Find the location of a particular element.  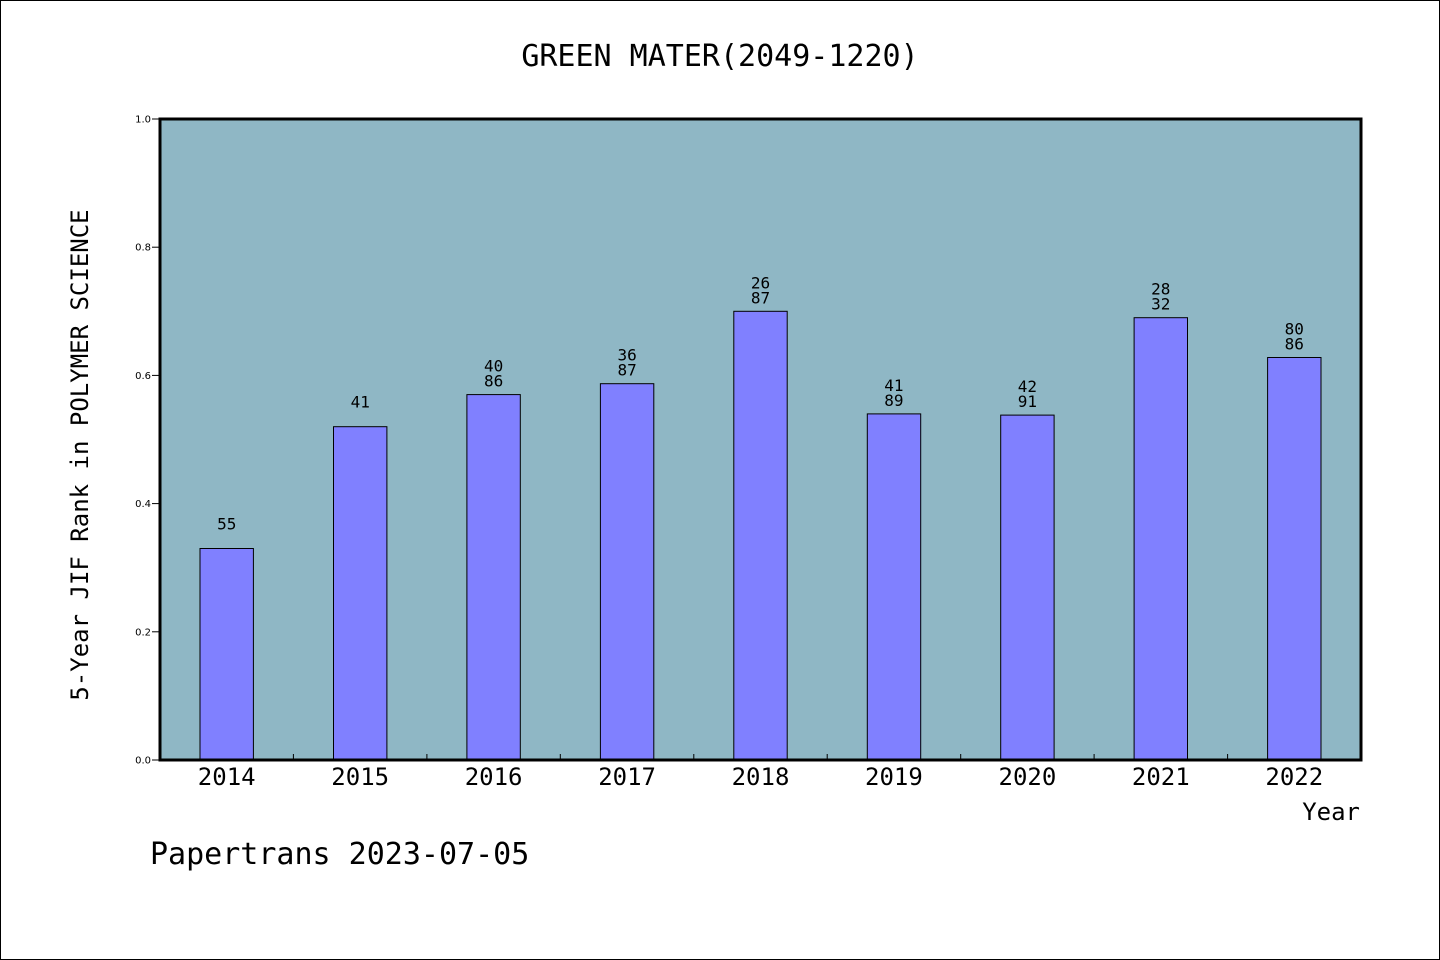

x-axis-label: Year is located at coordinates (1331, 812).